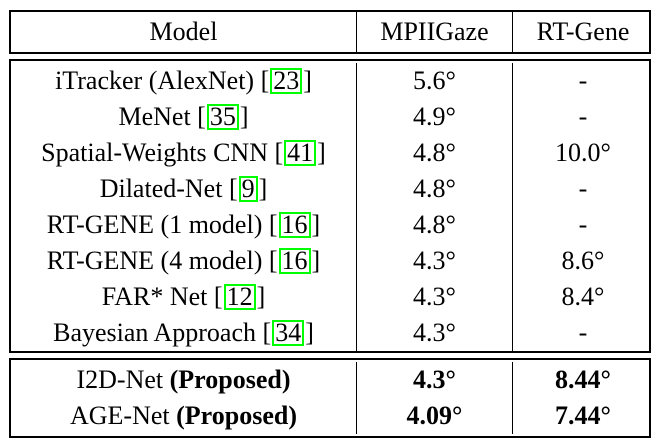 This screenshot has height=438, width=664. I want to click on citation-link: 12, so click(239, 297).